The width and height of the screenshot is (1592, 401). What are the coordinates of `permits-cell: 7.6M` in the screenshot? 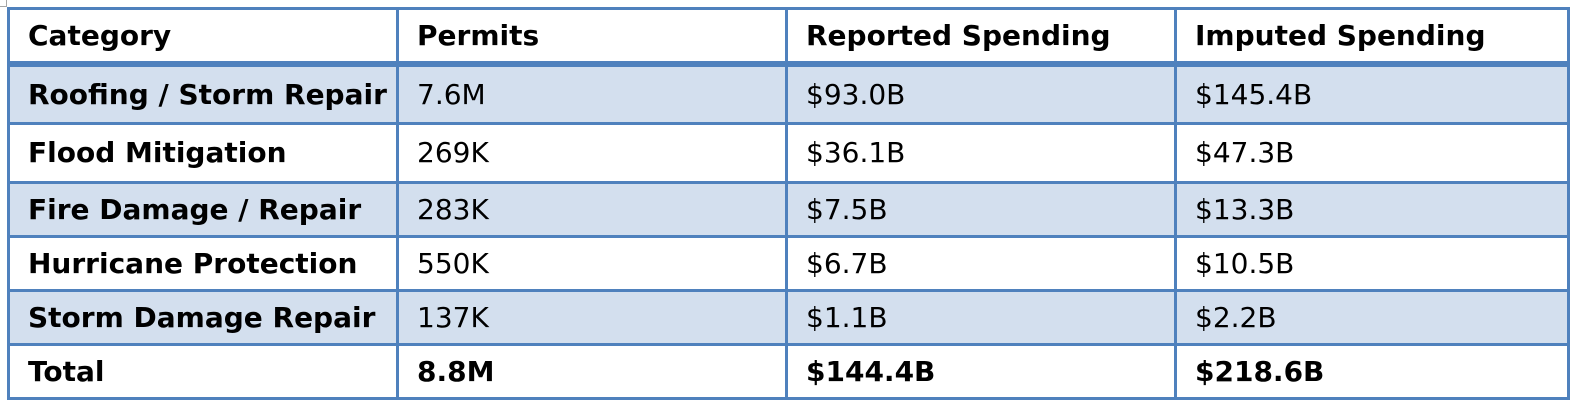 It's located at (592, 93).